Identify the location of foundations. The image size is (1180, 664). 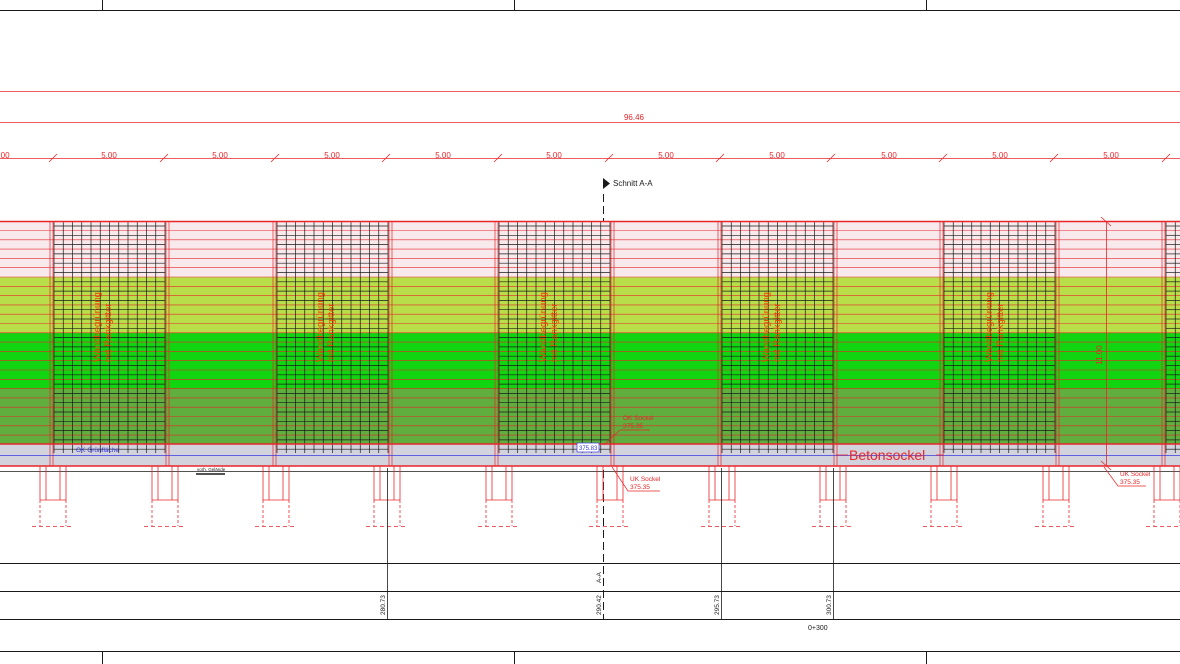
(606, 496).